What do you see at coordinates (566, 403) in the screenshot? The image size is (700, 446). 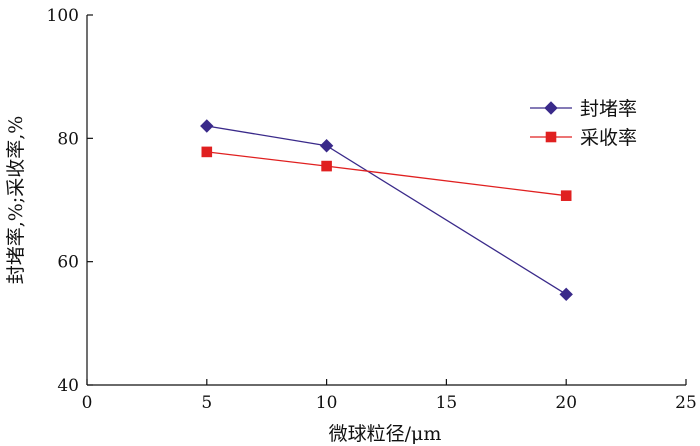 I see `x-tick-label: 20` at bounding box center [566, 403].